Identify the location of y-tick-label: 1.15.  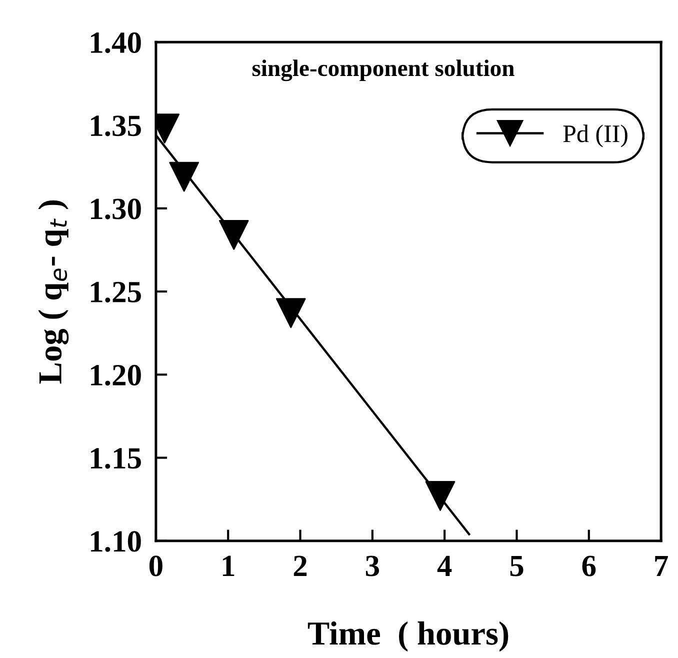
(116, 458).